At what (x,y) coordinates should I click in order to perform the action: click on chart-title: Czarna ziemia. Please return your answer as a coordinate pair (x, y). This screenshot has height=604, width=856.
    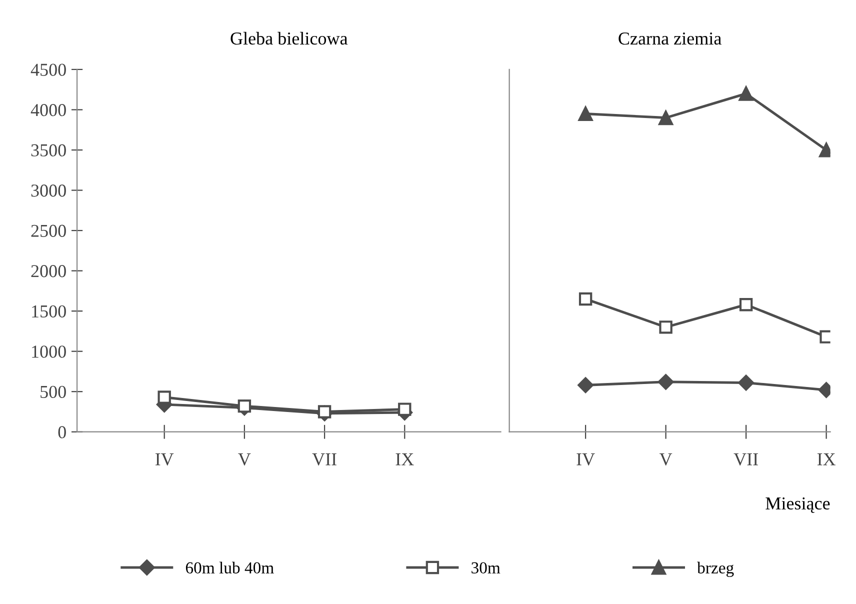
    Looking at the image, I should click on (670, 38).